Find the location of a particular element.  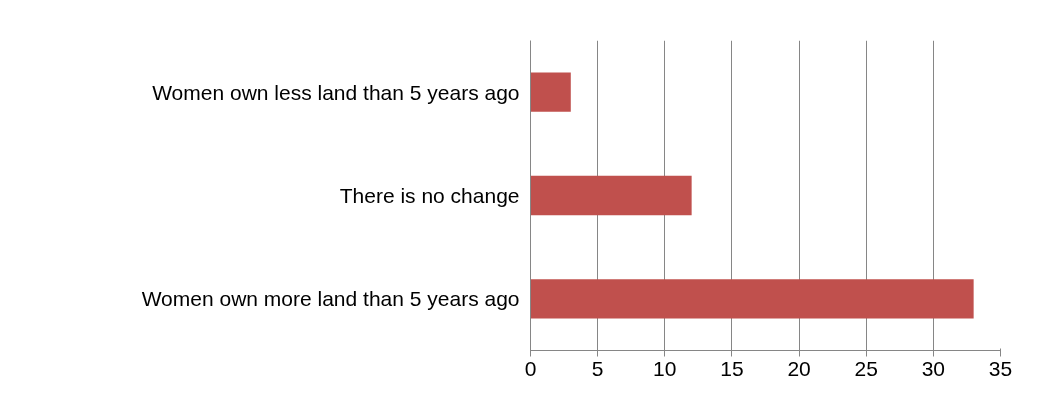

x-tick-label: 0 is located at coordinates (530, 368).